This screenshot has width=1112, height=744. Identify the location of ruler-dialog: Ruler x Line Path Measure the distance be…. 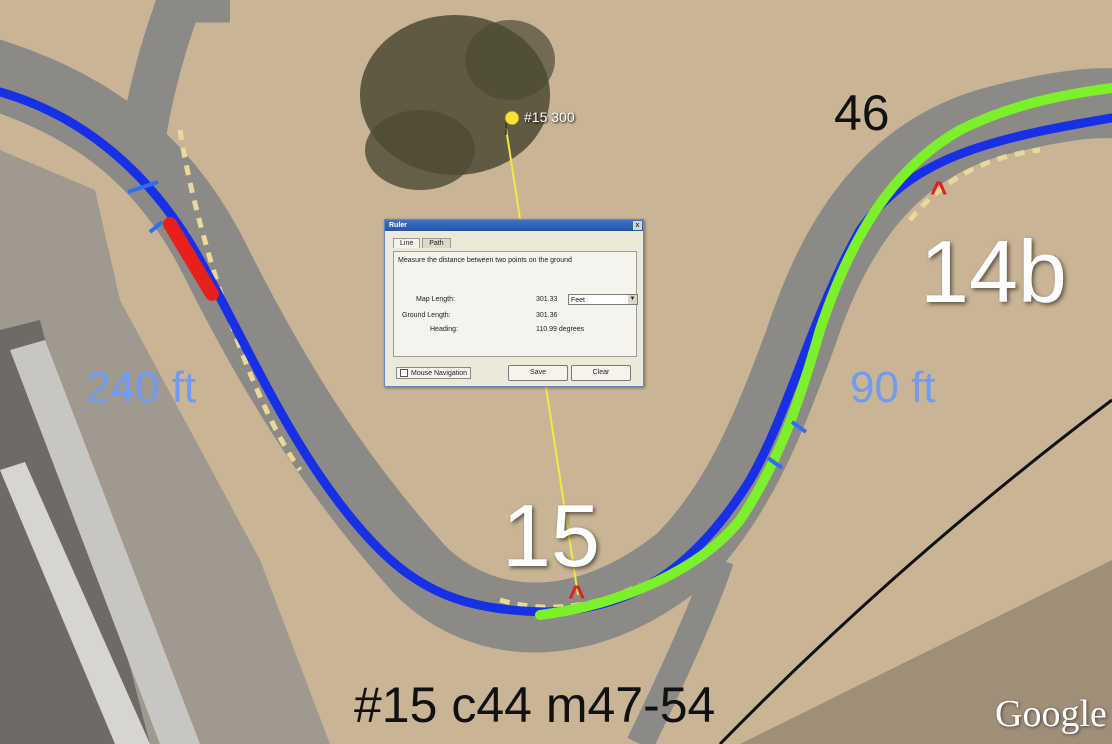
(514, 303).